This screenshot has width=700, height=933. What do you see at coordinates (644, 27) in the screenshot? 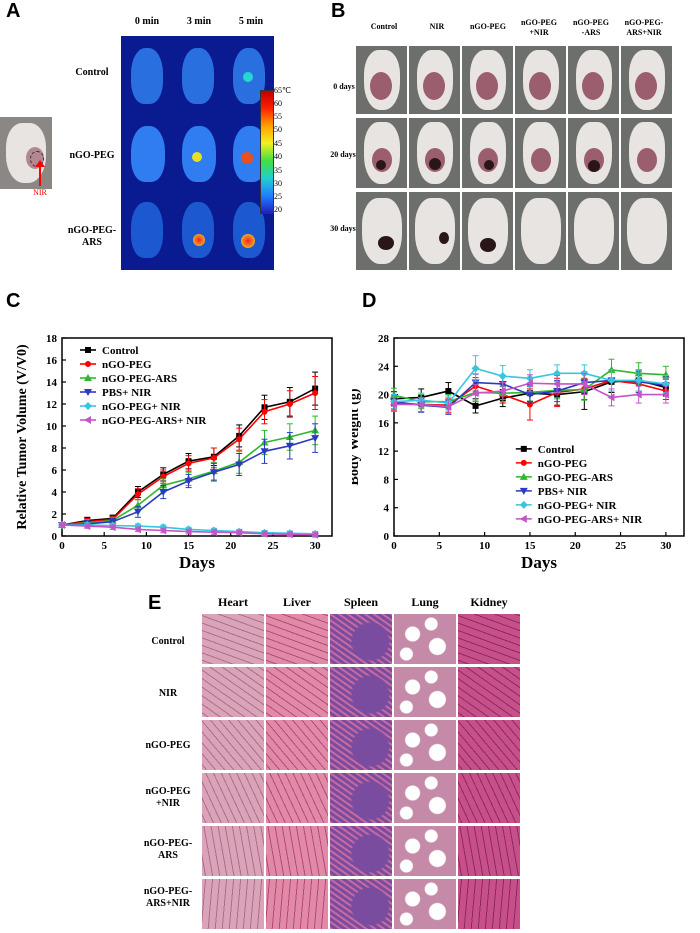
I see `panel-b-col-5: nGO-PEG- ARS+NIR` at bounding box center [644, 27].